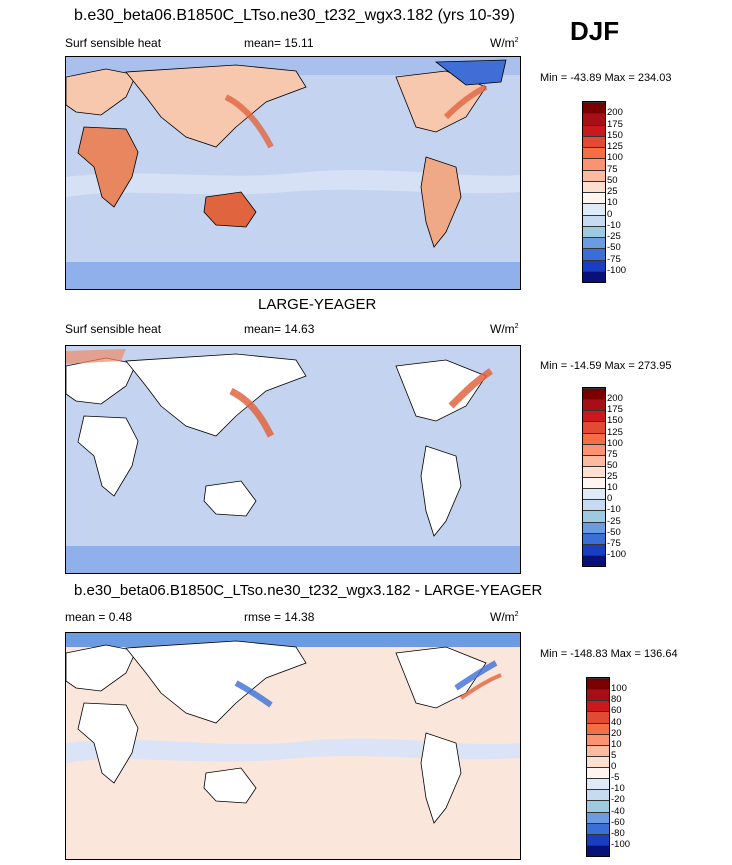 This screenshot has height=865, width=732. I want to click on colorbar-tick-label: 20, so click(616, 733).